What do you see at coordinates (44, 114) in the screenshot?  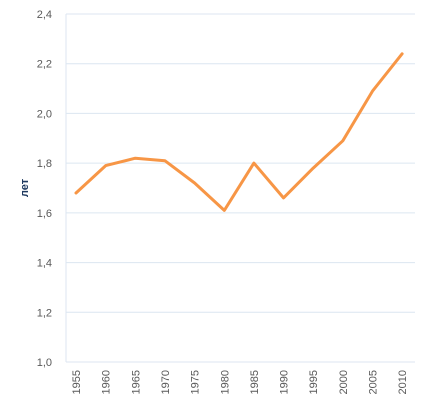 I see `y-tick-label: 2,0` at bounding box center [44, 114].